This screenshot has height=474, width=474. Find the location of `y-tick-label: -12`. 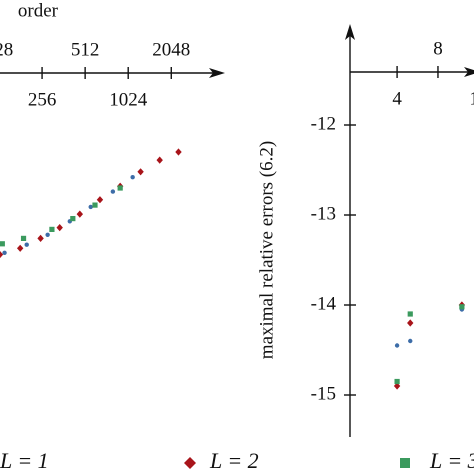

y-tick-label: -12 is located at coordinates (323, 123).